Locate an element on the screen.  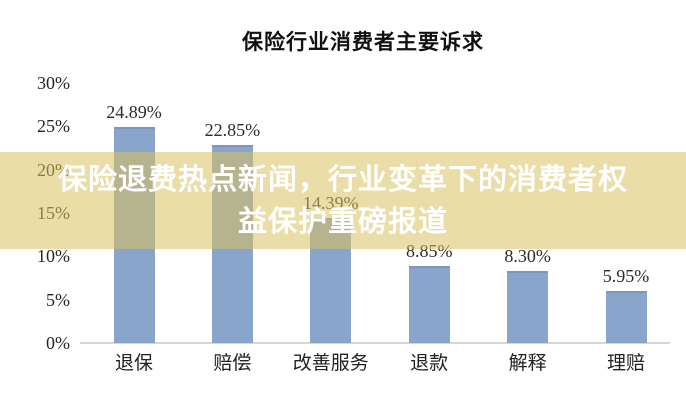
y-axis-tick-label: 10% is located at coordinates (53, 256).